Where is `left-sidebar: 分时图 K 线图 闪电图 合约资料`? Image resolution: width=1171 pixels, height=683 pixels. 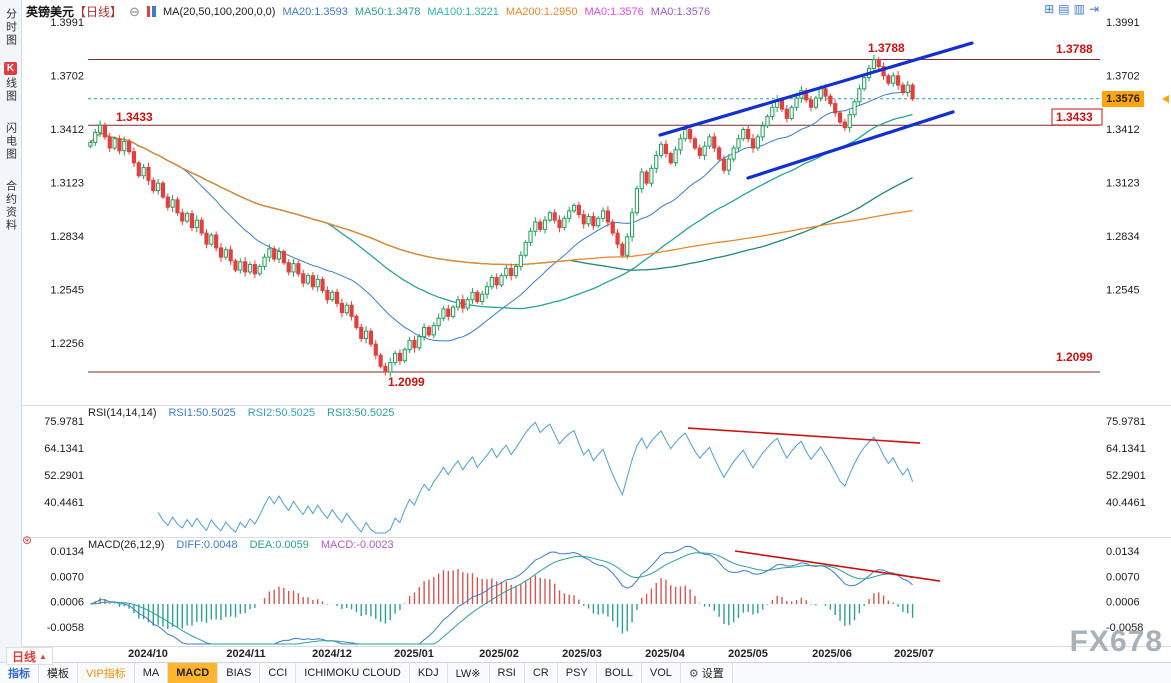
left-sidebar: 分时图 K 线图 闪电图 合约资料 is located at coordinates (11, 341).